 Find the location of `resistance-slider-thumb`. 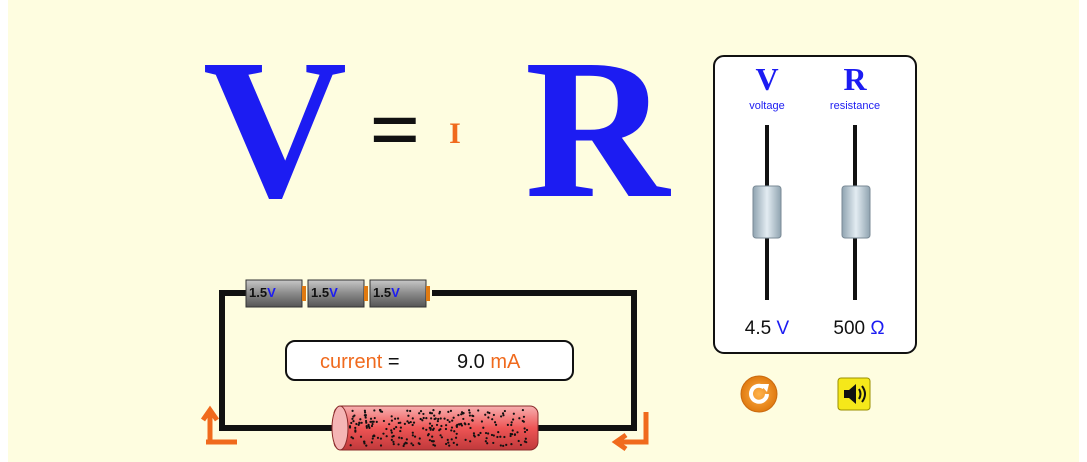

resistance-slider-thumb is located at coordinates (856, 212).